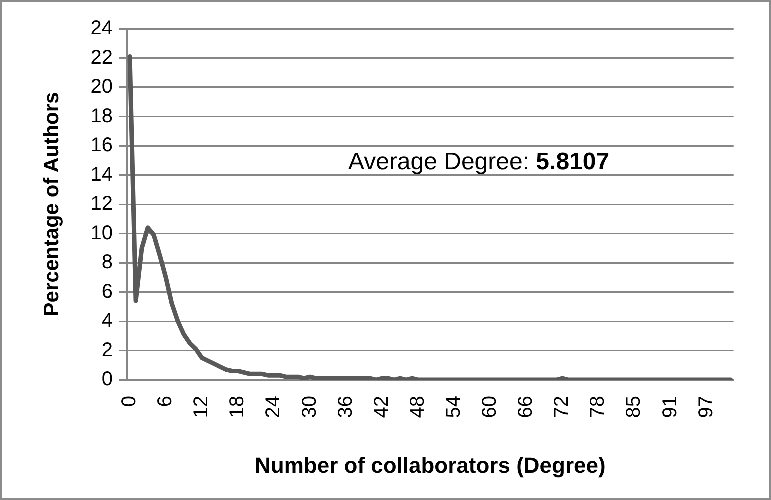 The image size is (771, 500). Describe the element at coordinates (52, 204) in the screenshot. I see `y-axis-title: Percentage of Authors` at that location.